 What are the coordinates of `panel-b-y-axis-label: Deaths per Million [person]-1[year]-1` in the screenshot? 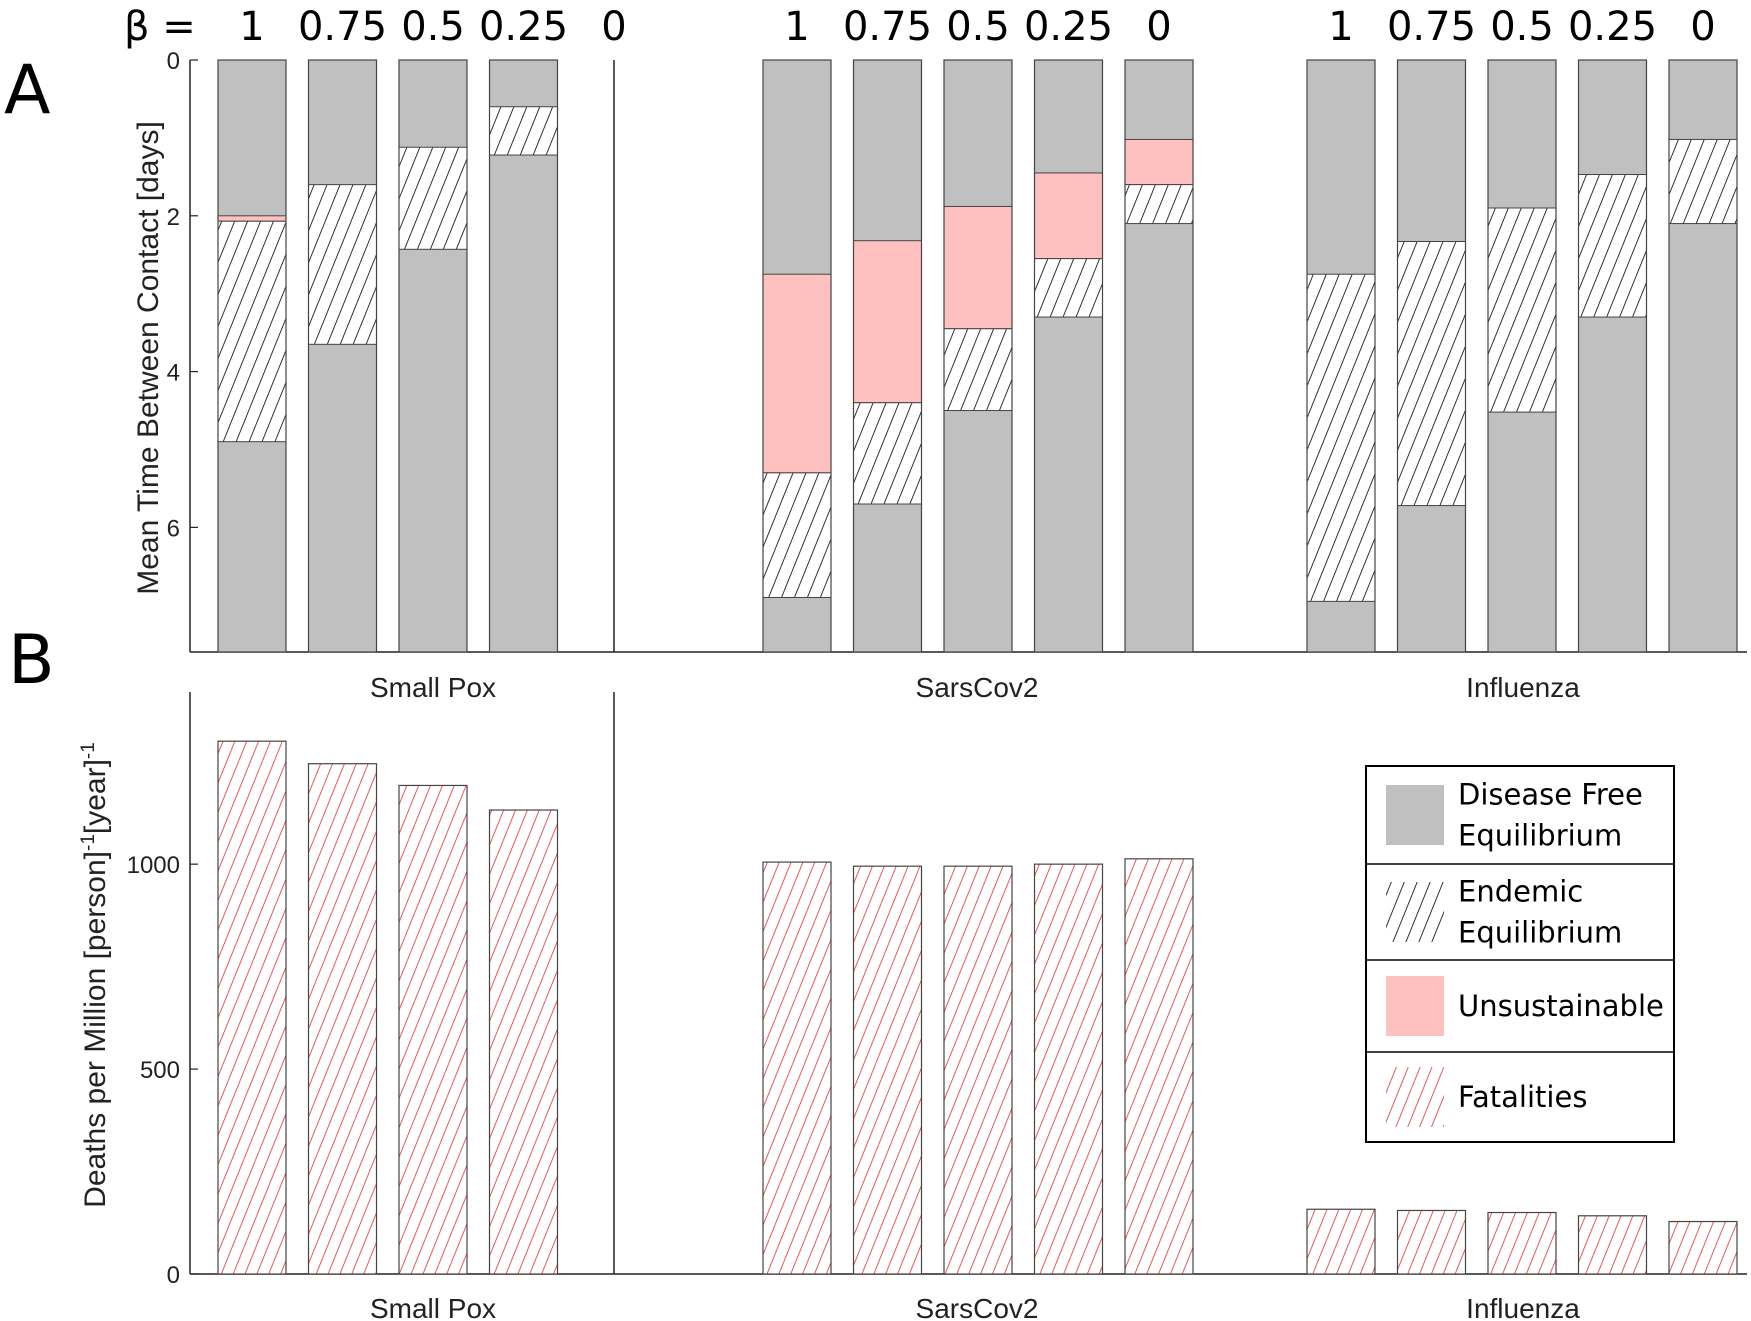 It's located at (95, 975).